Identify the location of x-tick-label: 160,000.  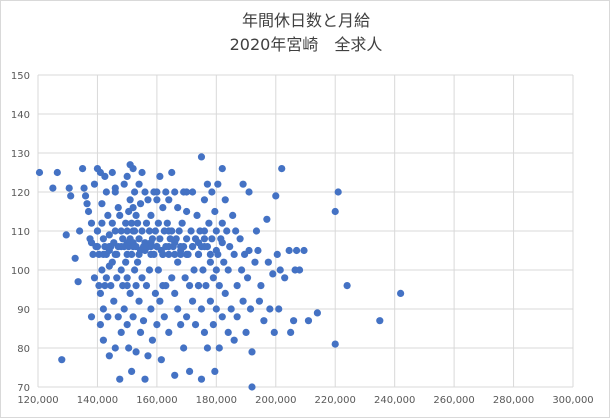
(156, 400).